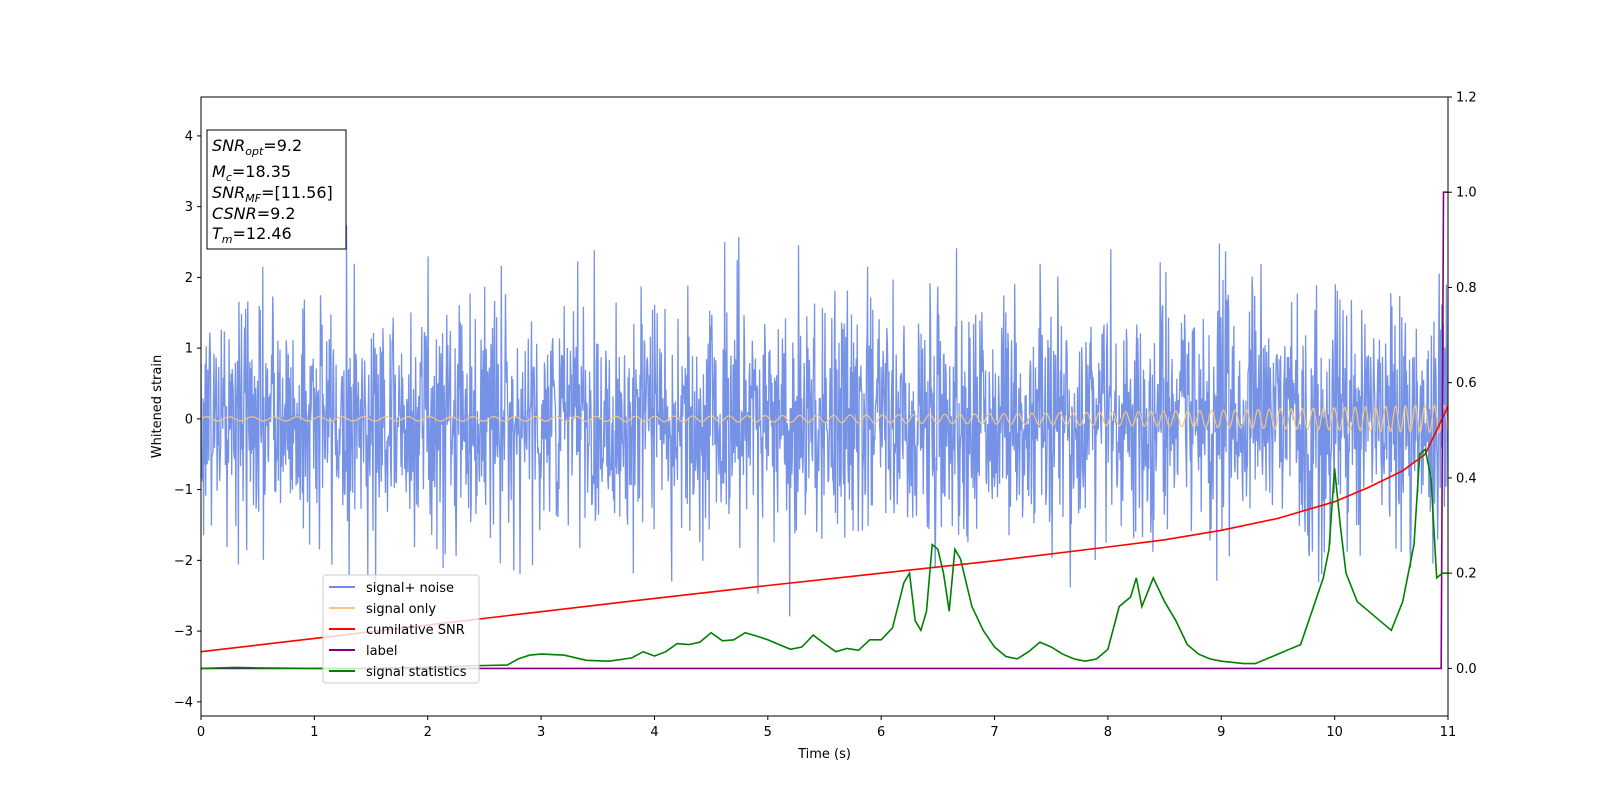  Describe the element at coordinates (768, 732) in the screenshot. I see `x-tick-label: 5` at that location.